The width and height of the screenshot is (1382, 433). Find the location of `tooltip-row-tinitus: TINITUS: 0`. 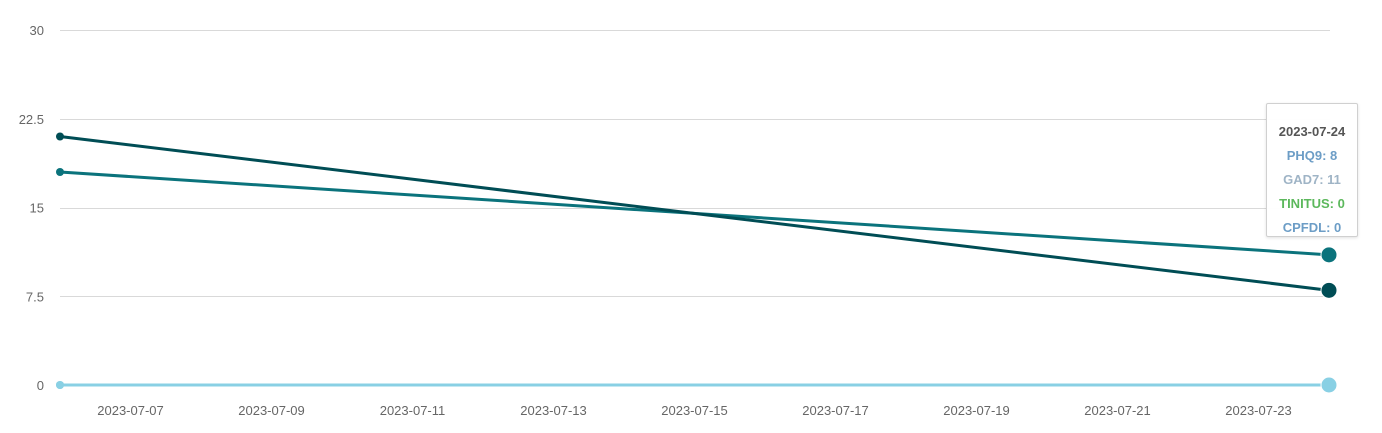

tooltip-row-tinitus: TINITUS: 0 is located at coordinates (1312, 203).